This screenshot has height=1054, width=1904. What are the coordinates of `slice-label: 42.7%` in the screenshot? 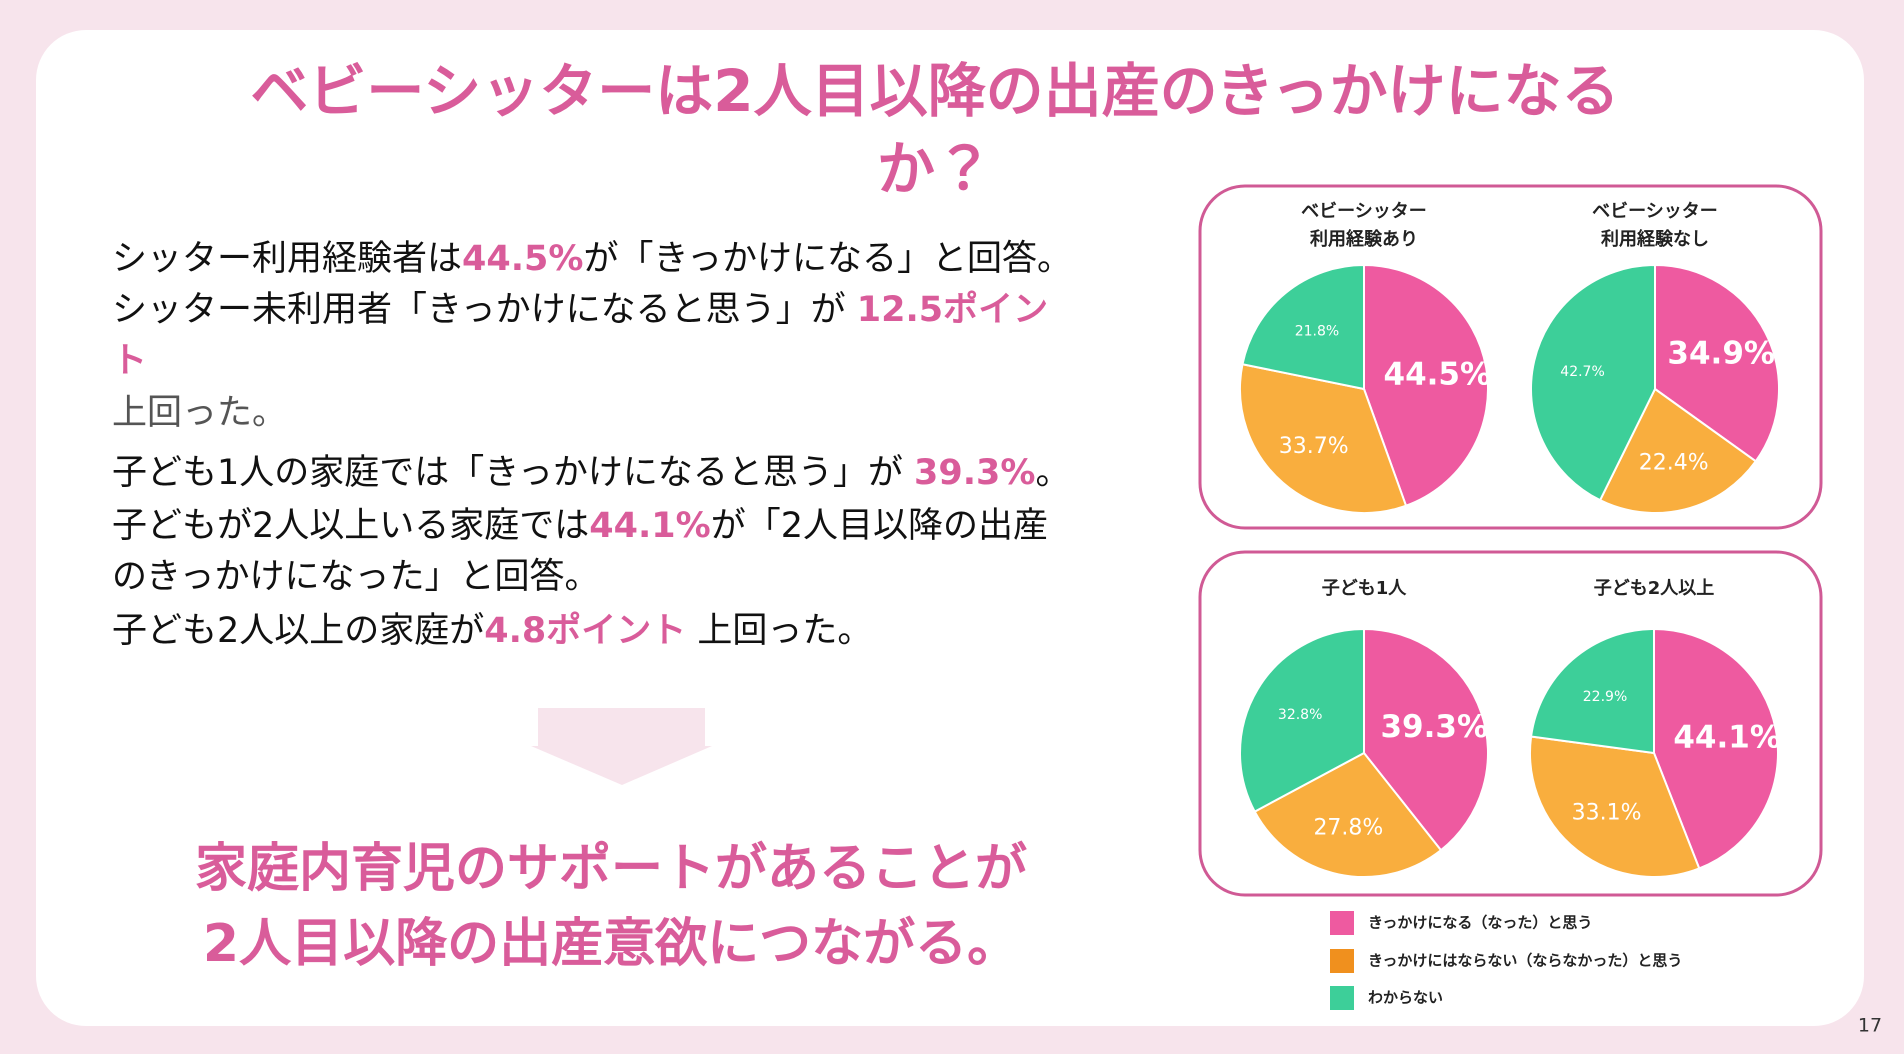 It's located at (1582, 372).